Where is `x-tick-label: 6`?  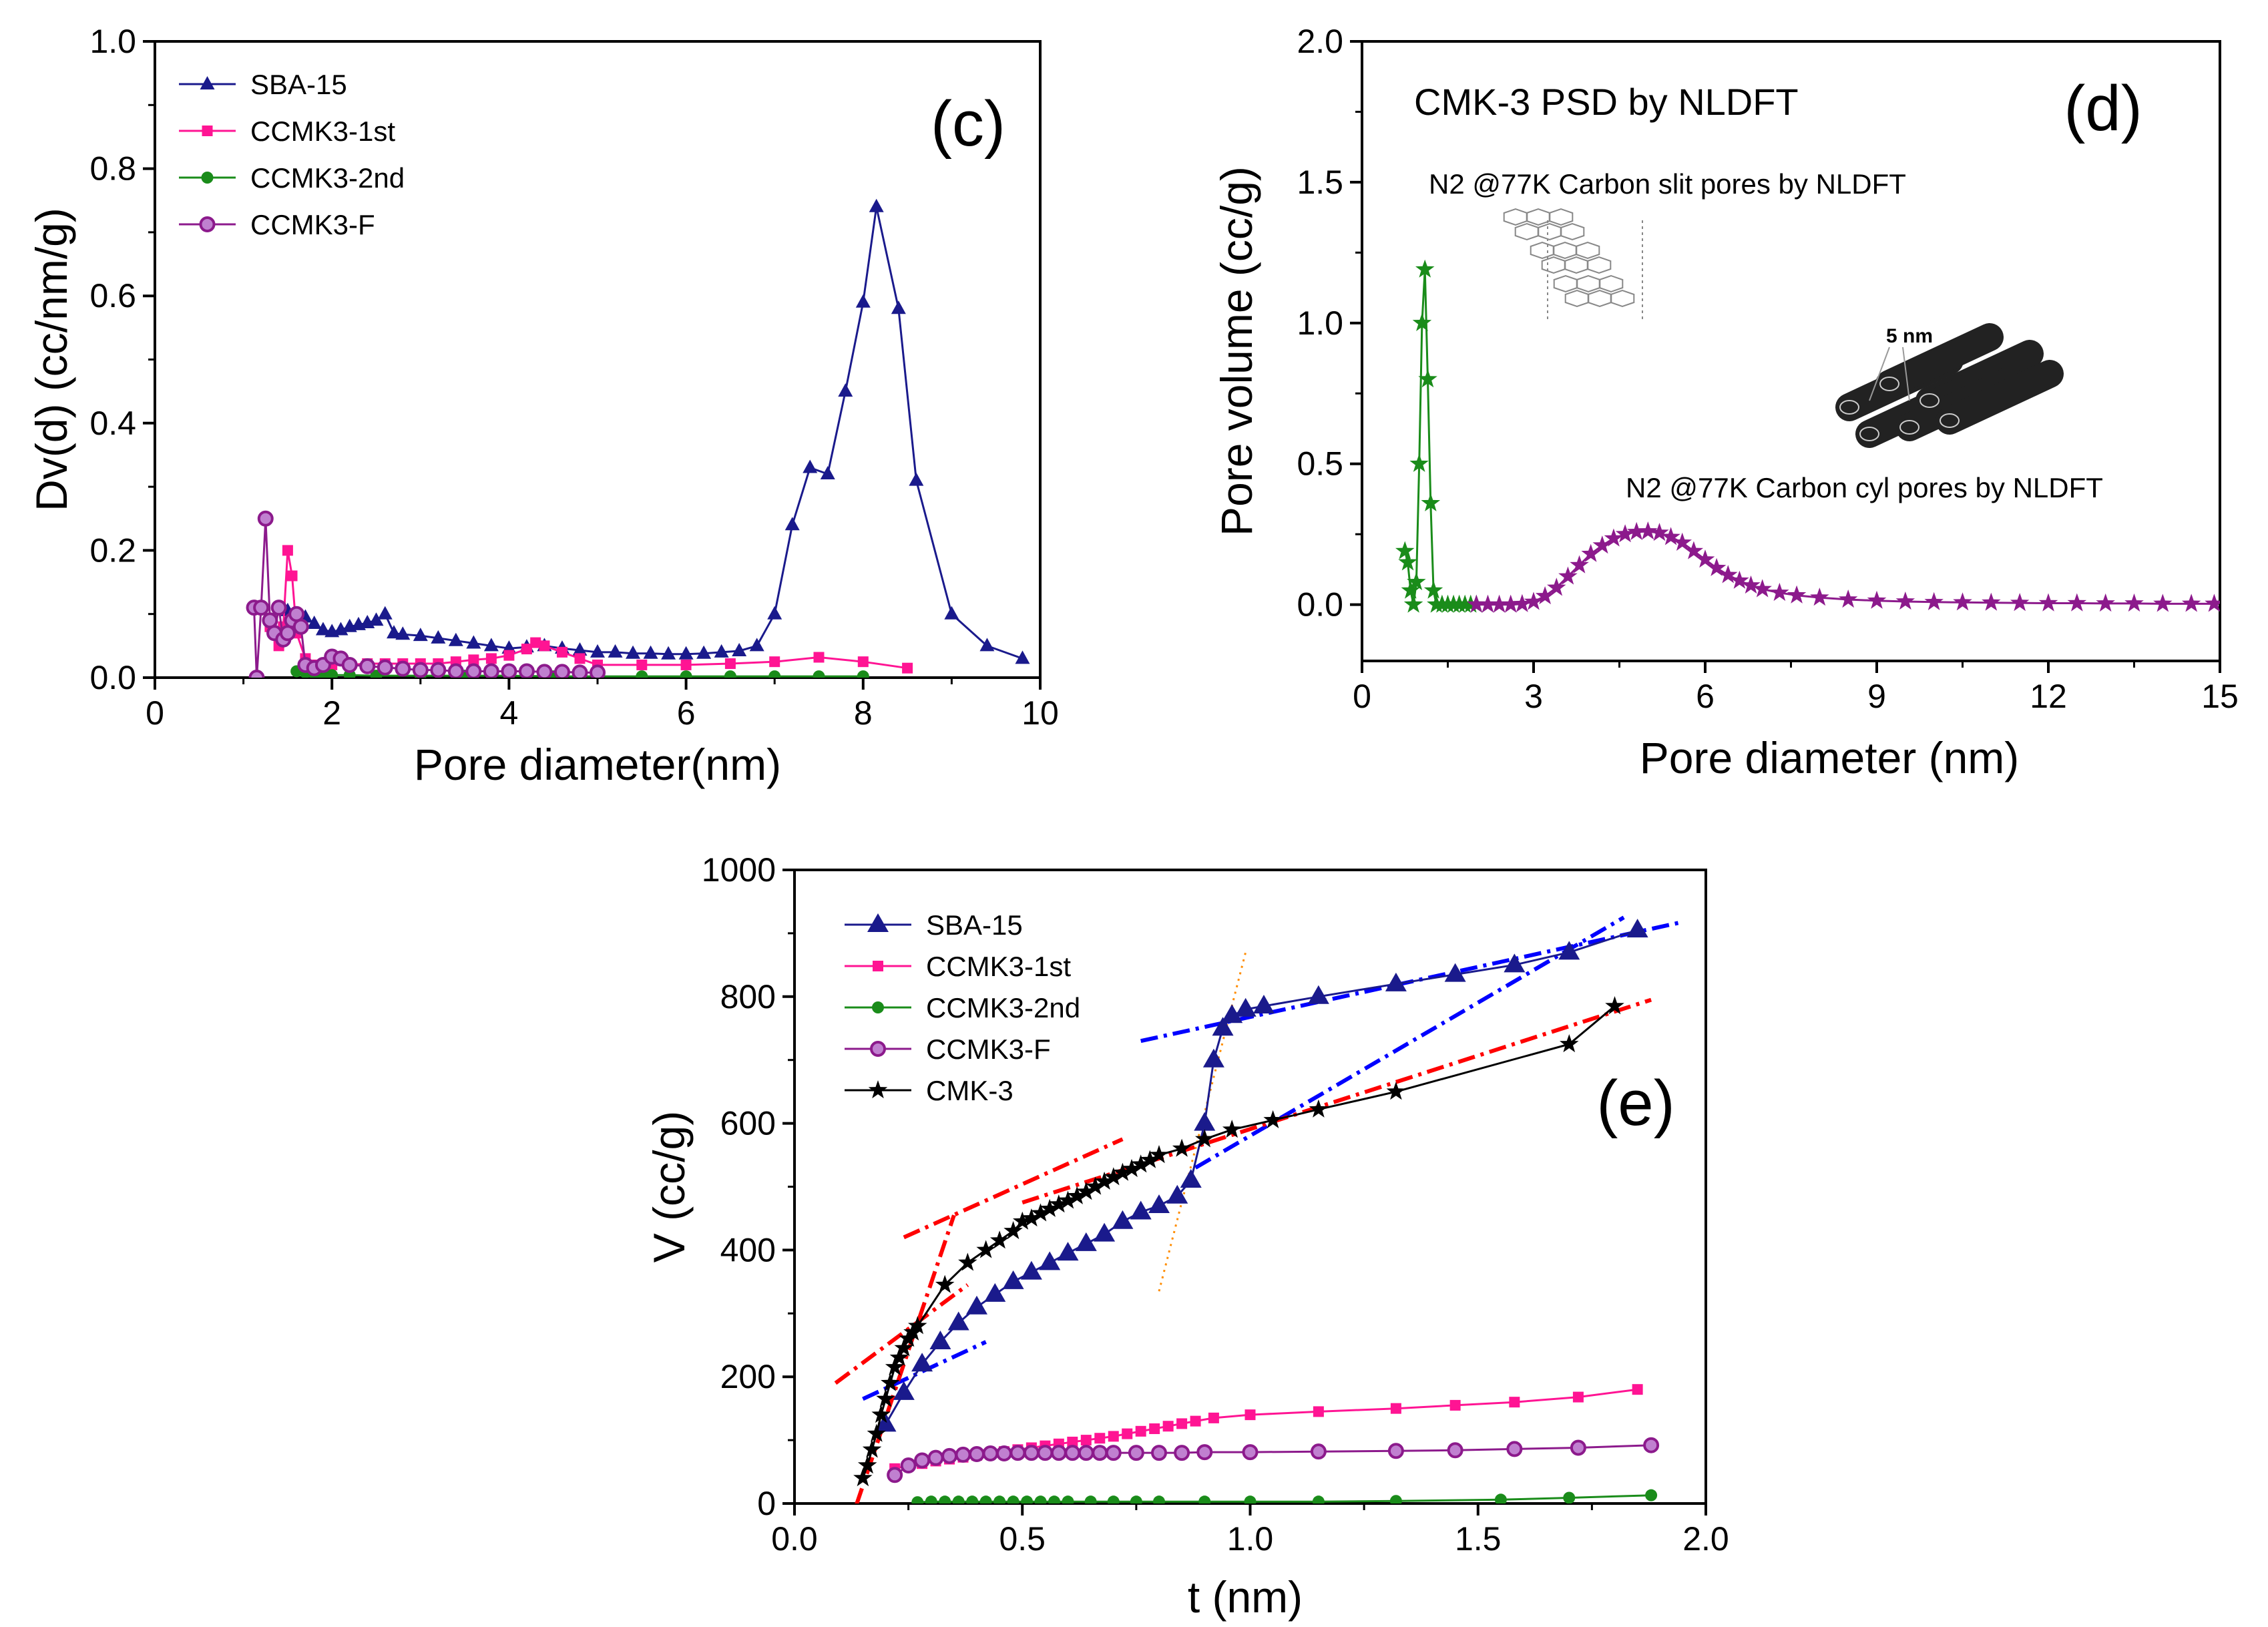
x-tick-label: 6 is located at coordinates (686, 713).